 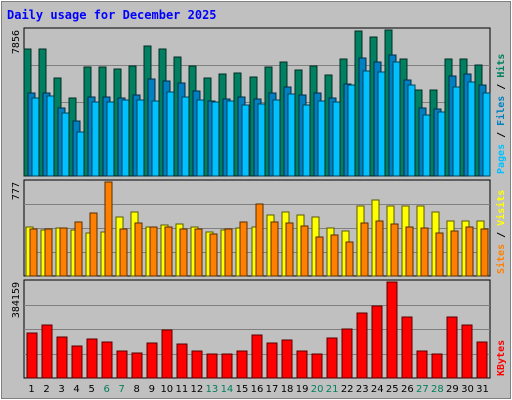 I want to click on x-tick-label-20: 20, so click(x=317, y=389).